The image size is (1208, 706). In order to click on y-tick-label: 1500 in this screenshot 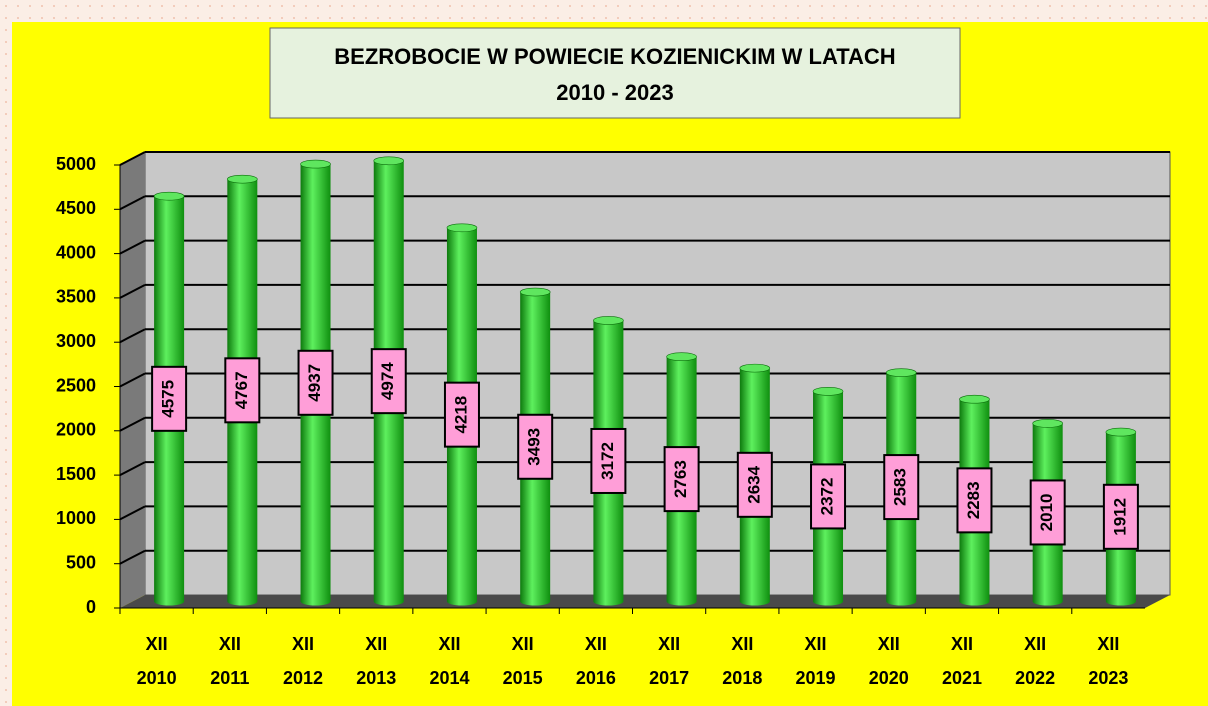, I will do `click(76, 474)`.